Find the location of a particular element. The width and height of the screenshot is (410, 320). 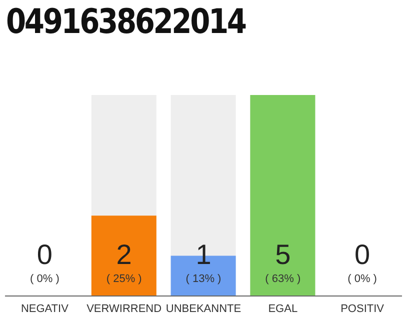

annotation: ( 63% ) is located at coordinates (283, 279).